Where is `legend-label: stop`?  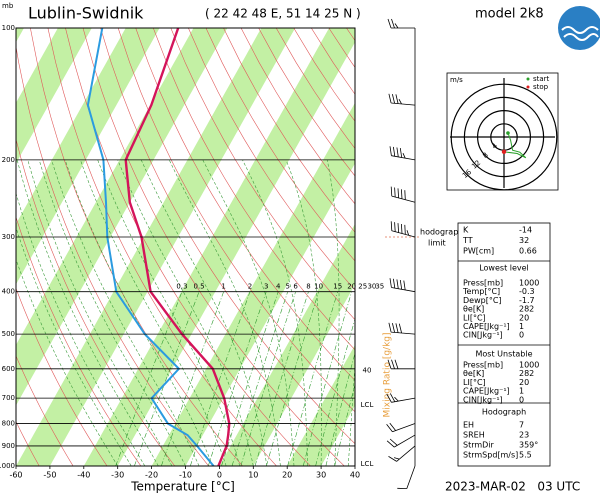 legend-label: stop is located at coordinates (541, 87).